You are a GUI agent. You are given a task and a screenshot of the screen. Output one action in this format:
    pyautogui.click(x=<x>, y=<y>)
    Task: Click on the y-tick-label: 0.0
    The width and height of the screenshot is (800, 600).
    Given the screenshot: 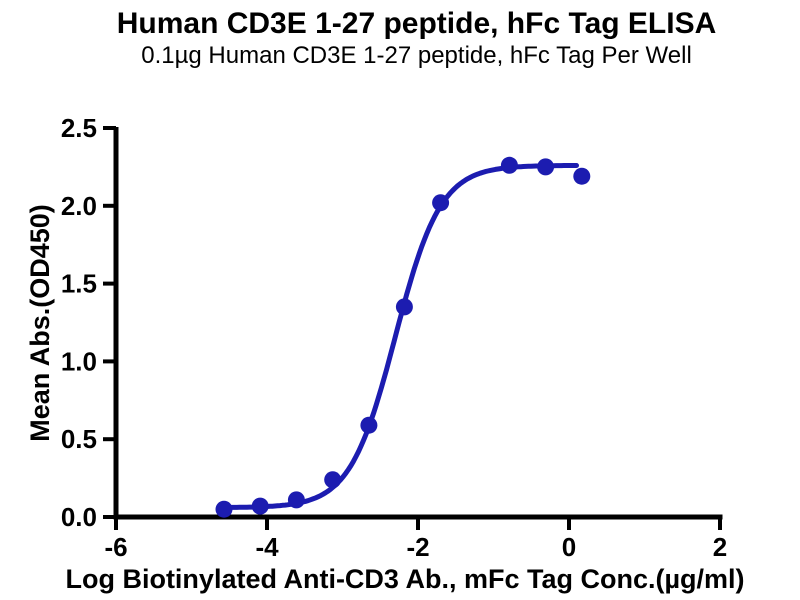 What is the action you would take?
    pyautogui.click(x=79, y=517)
    